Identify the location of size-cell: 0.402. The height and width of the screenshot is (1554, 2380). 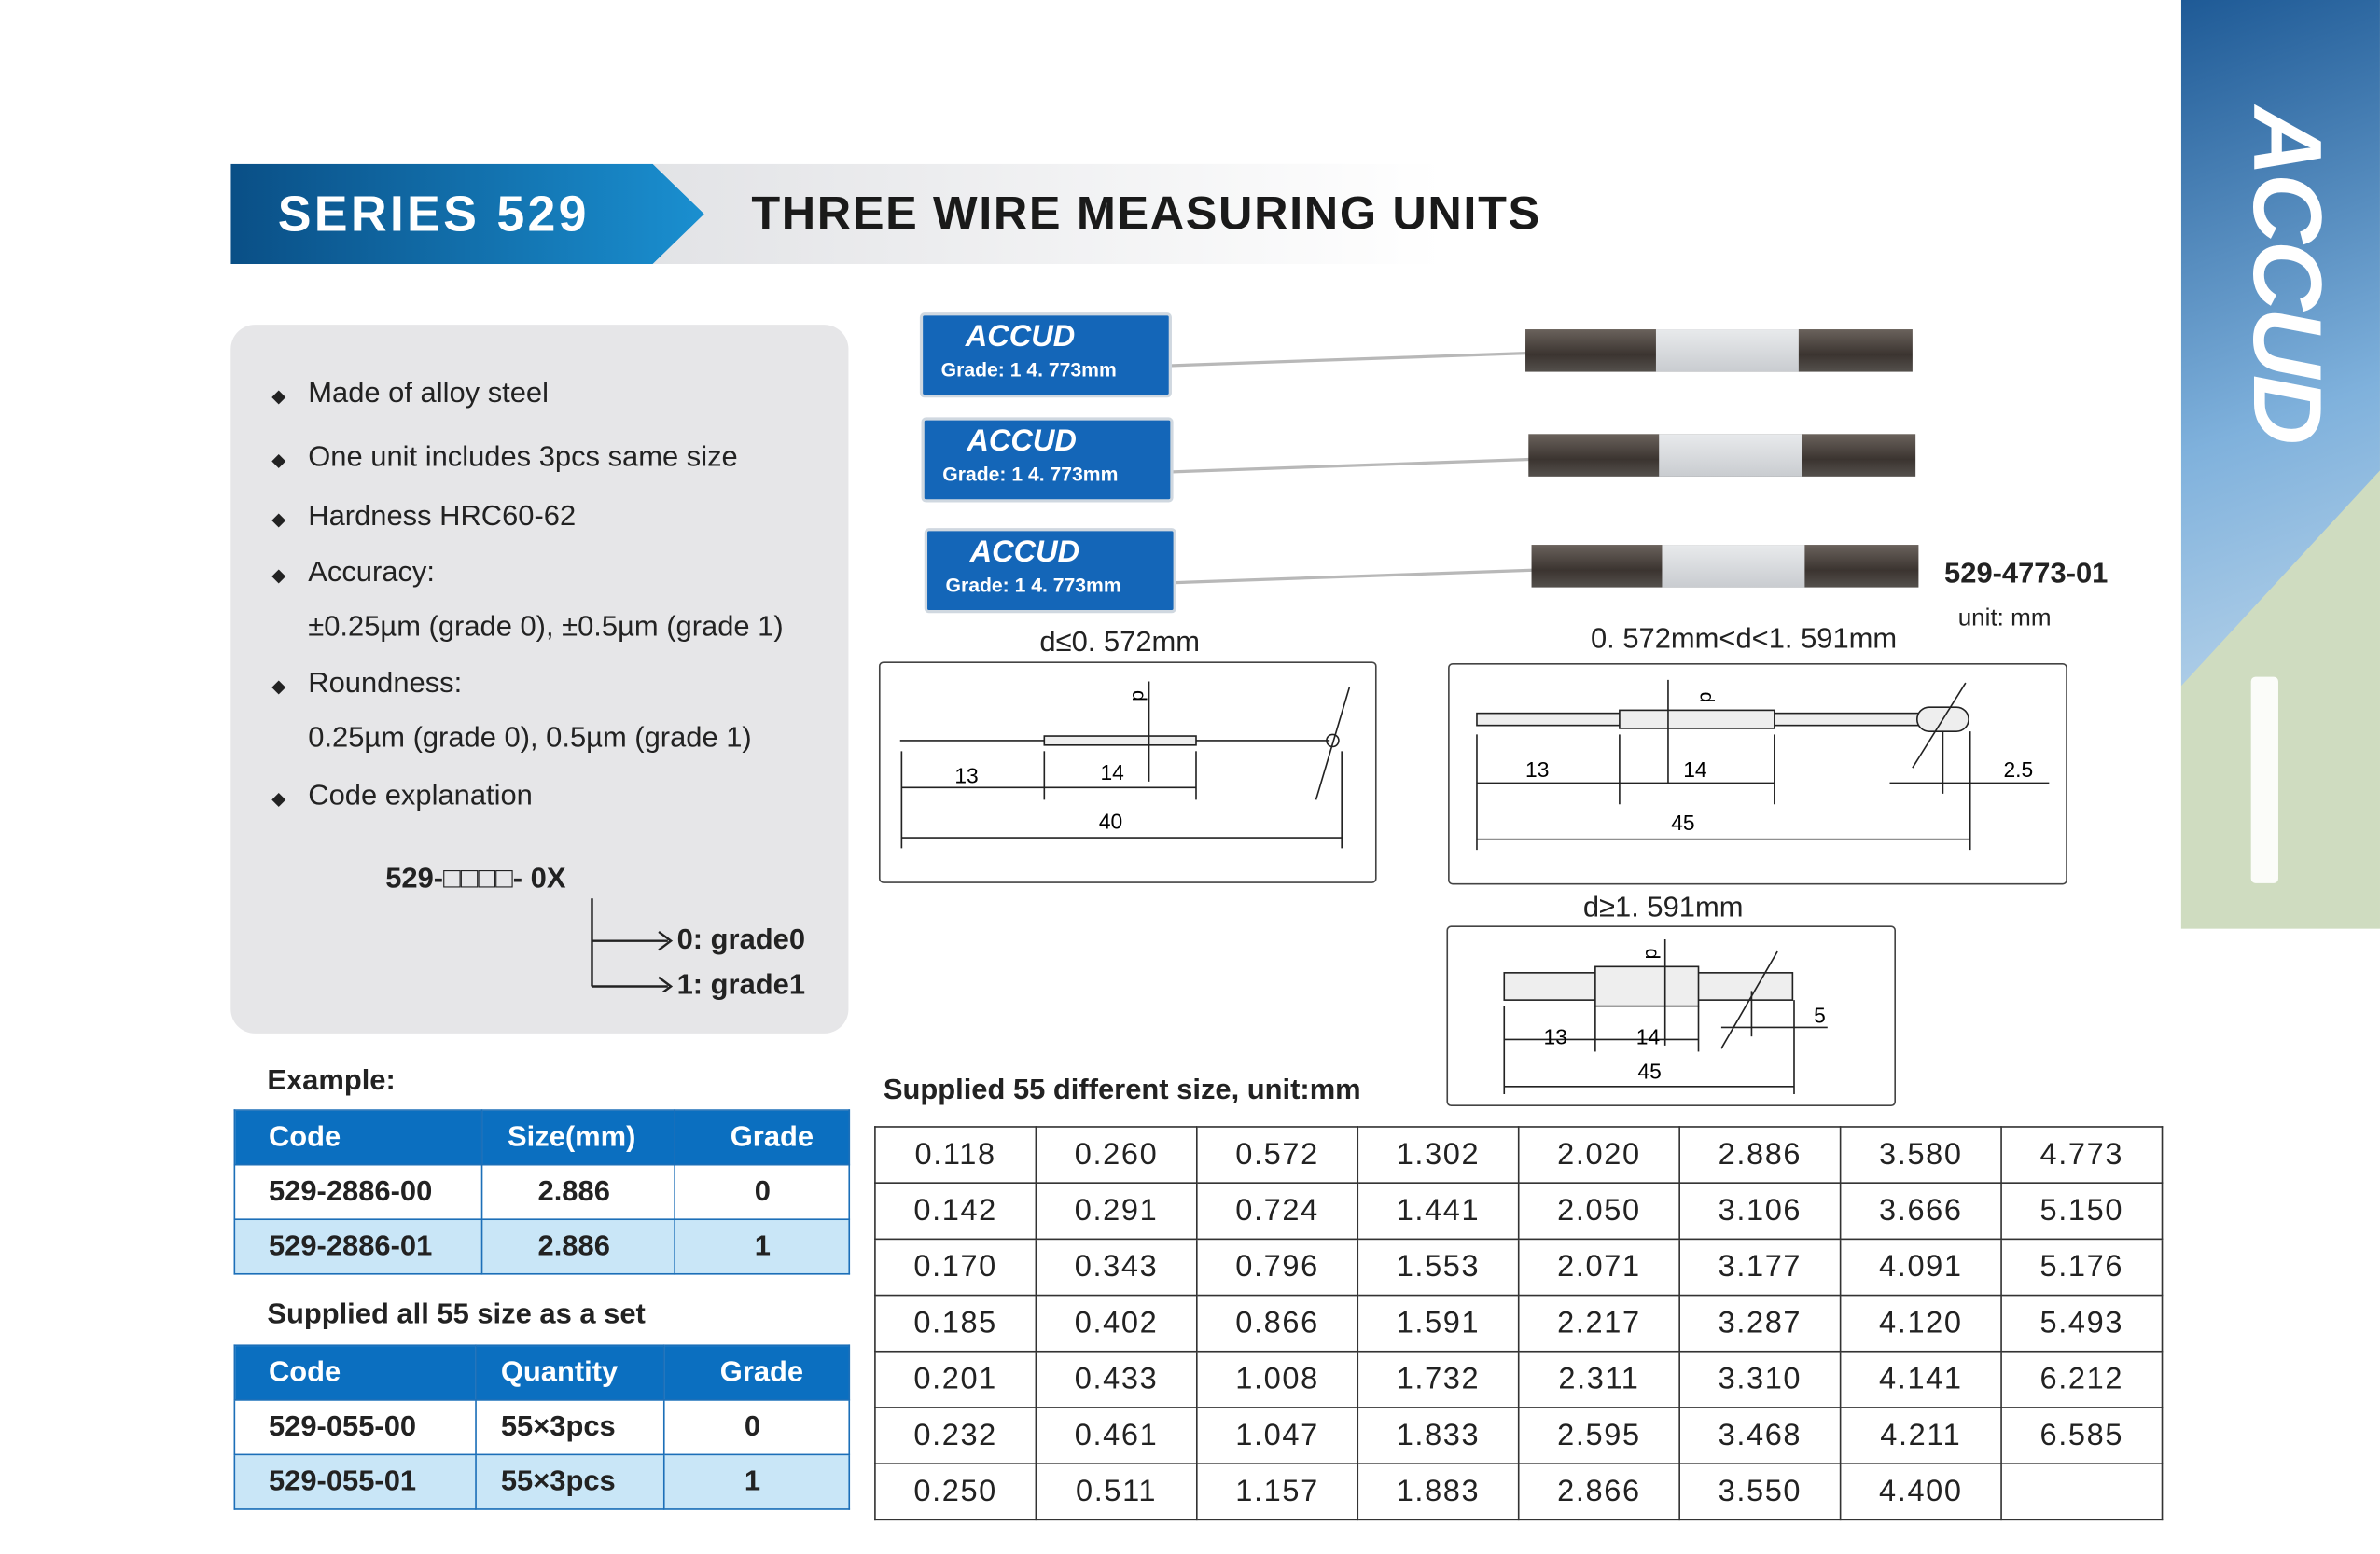
(1116, 1323).